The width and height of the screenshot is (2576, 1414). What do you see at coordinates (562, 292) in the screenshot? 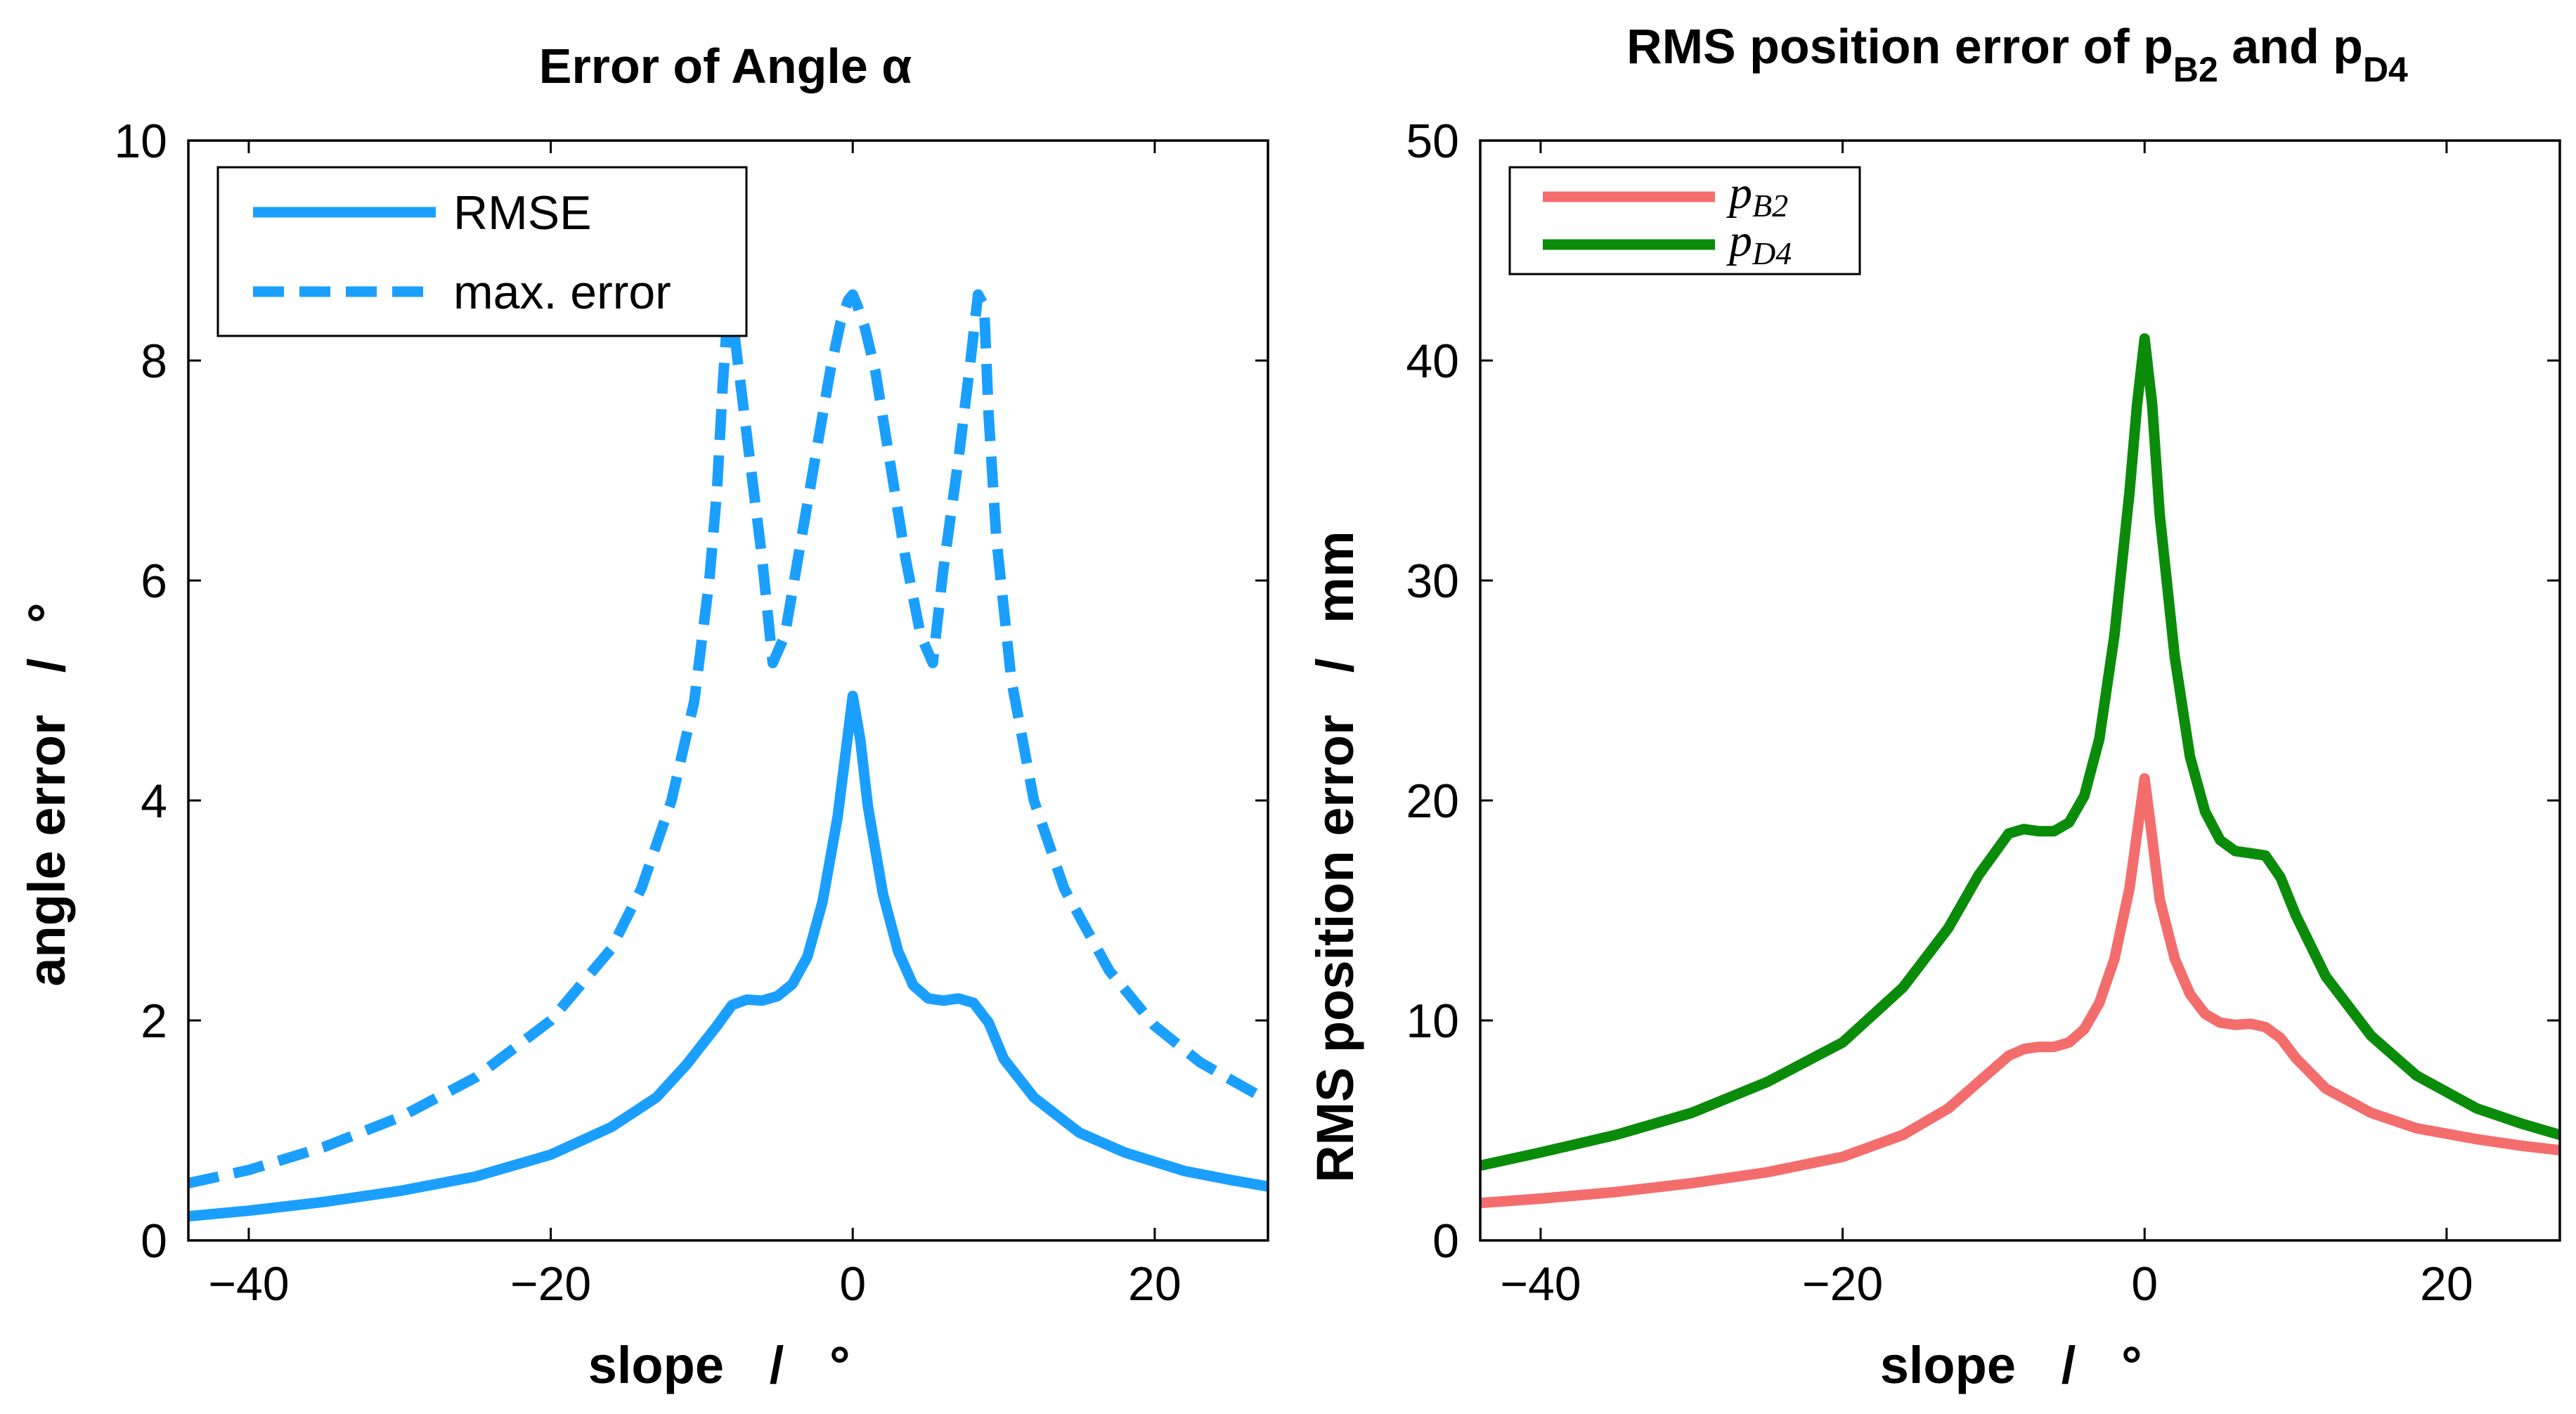
I see `legend-label-max-error: max. error` at bounding box center [562, 292].